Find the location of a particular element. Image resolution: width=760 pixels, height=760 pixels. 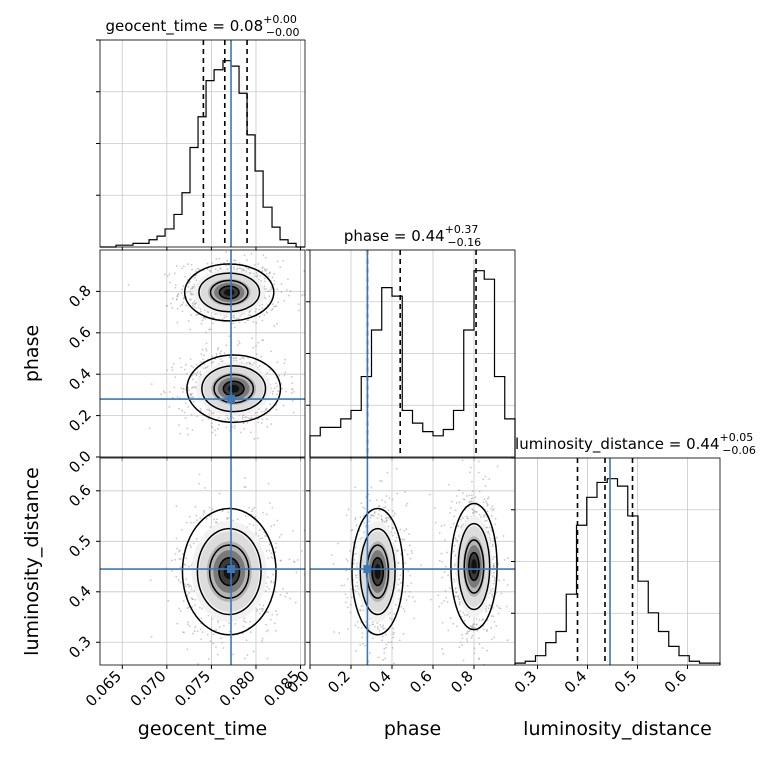

grid-lines is located at coordinates (412, 561).